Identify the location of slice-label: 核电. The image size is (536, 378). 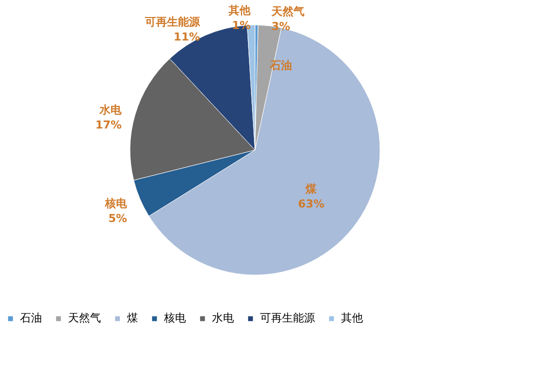
(116, 203).